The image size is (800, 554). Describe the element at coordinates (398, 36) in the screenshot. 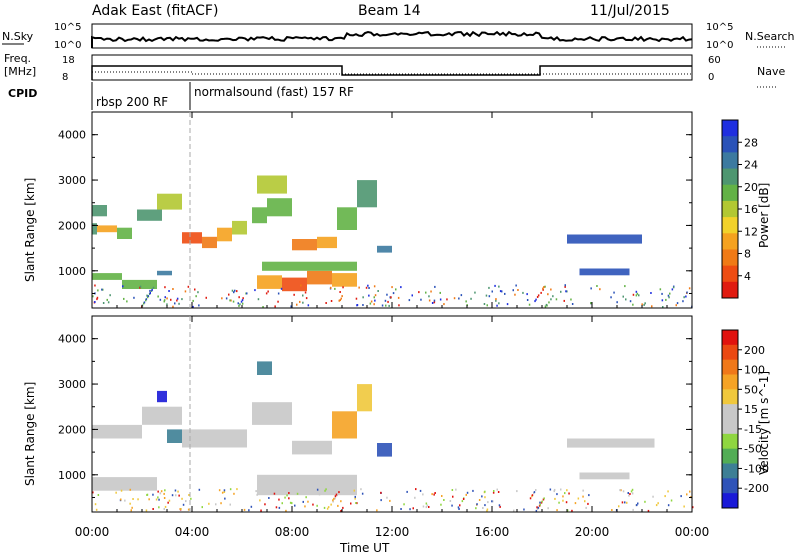

I see `nsky-strip: N.Sky 10^5 10^0 10^5 10^0 N.Search` at that location.